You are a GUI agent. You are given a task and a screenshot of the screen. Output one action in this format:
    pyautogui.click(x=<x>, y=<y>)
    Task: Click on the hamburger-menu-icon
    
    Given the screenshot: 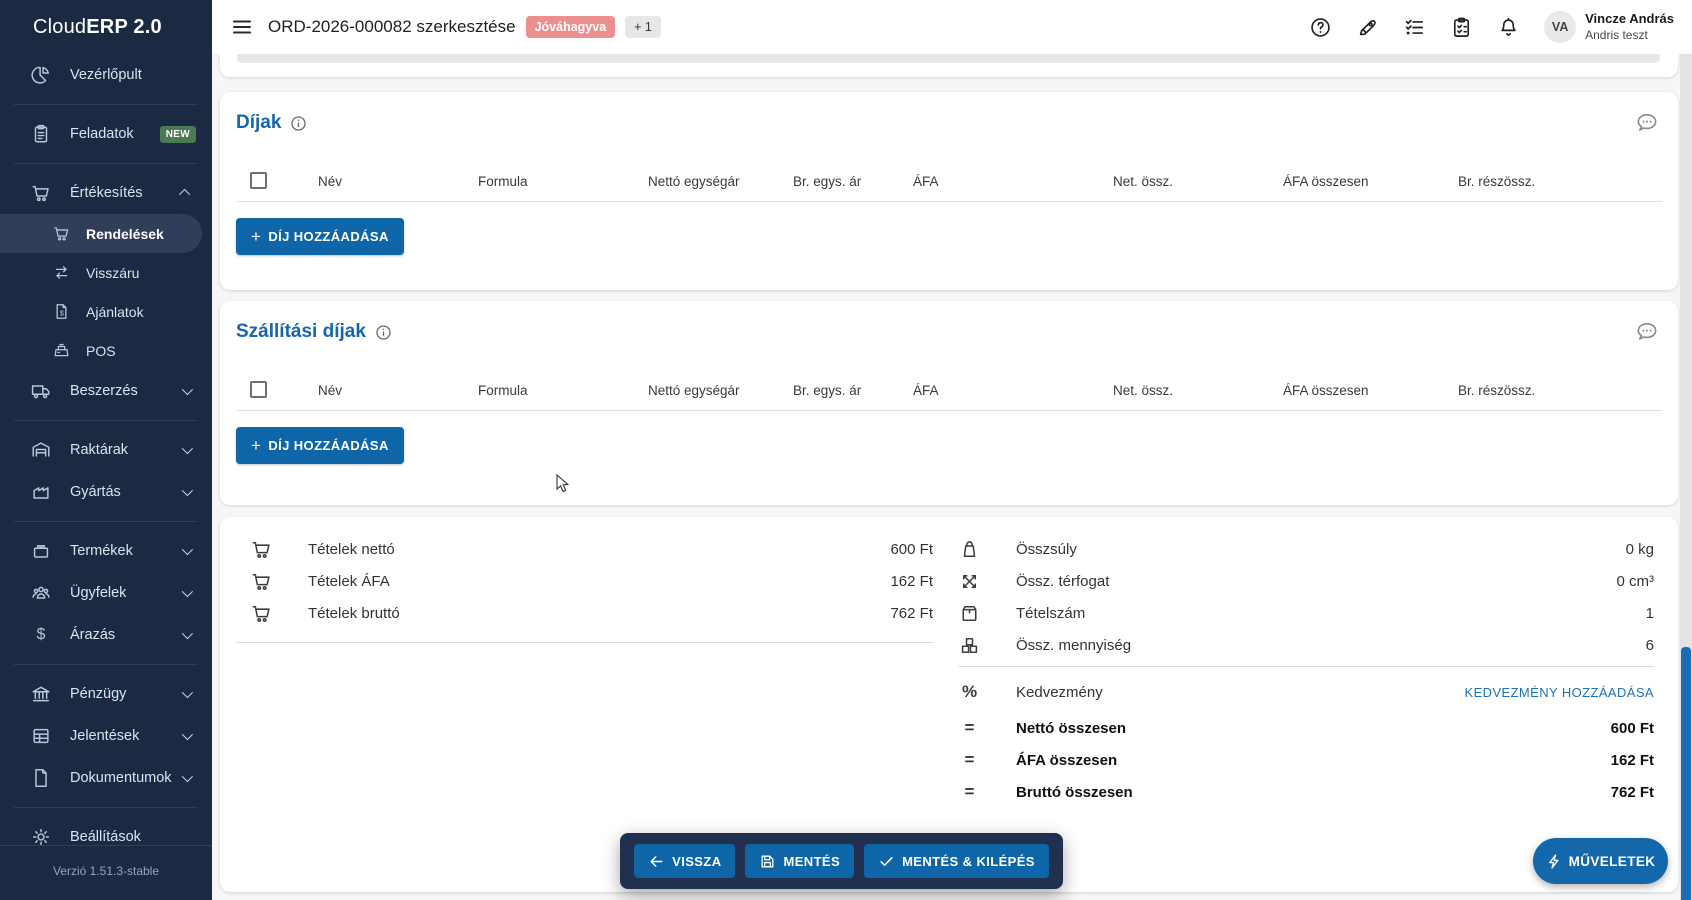 What is the action you would take?
    pyautogui.click(x=242, y=27)
    